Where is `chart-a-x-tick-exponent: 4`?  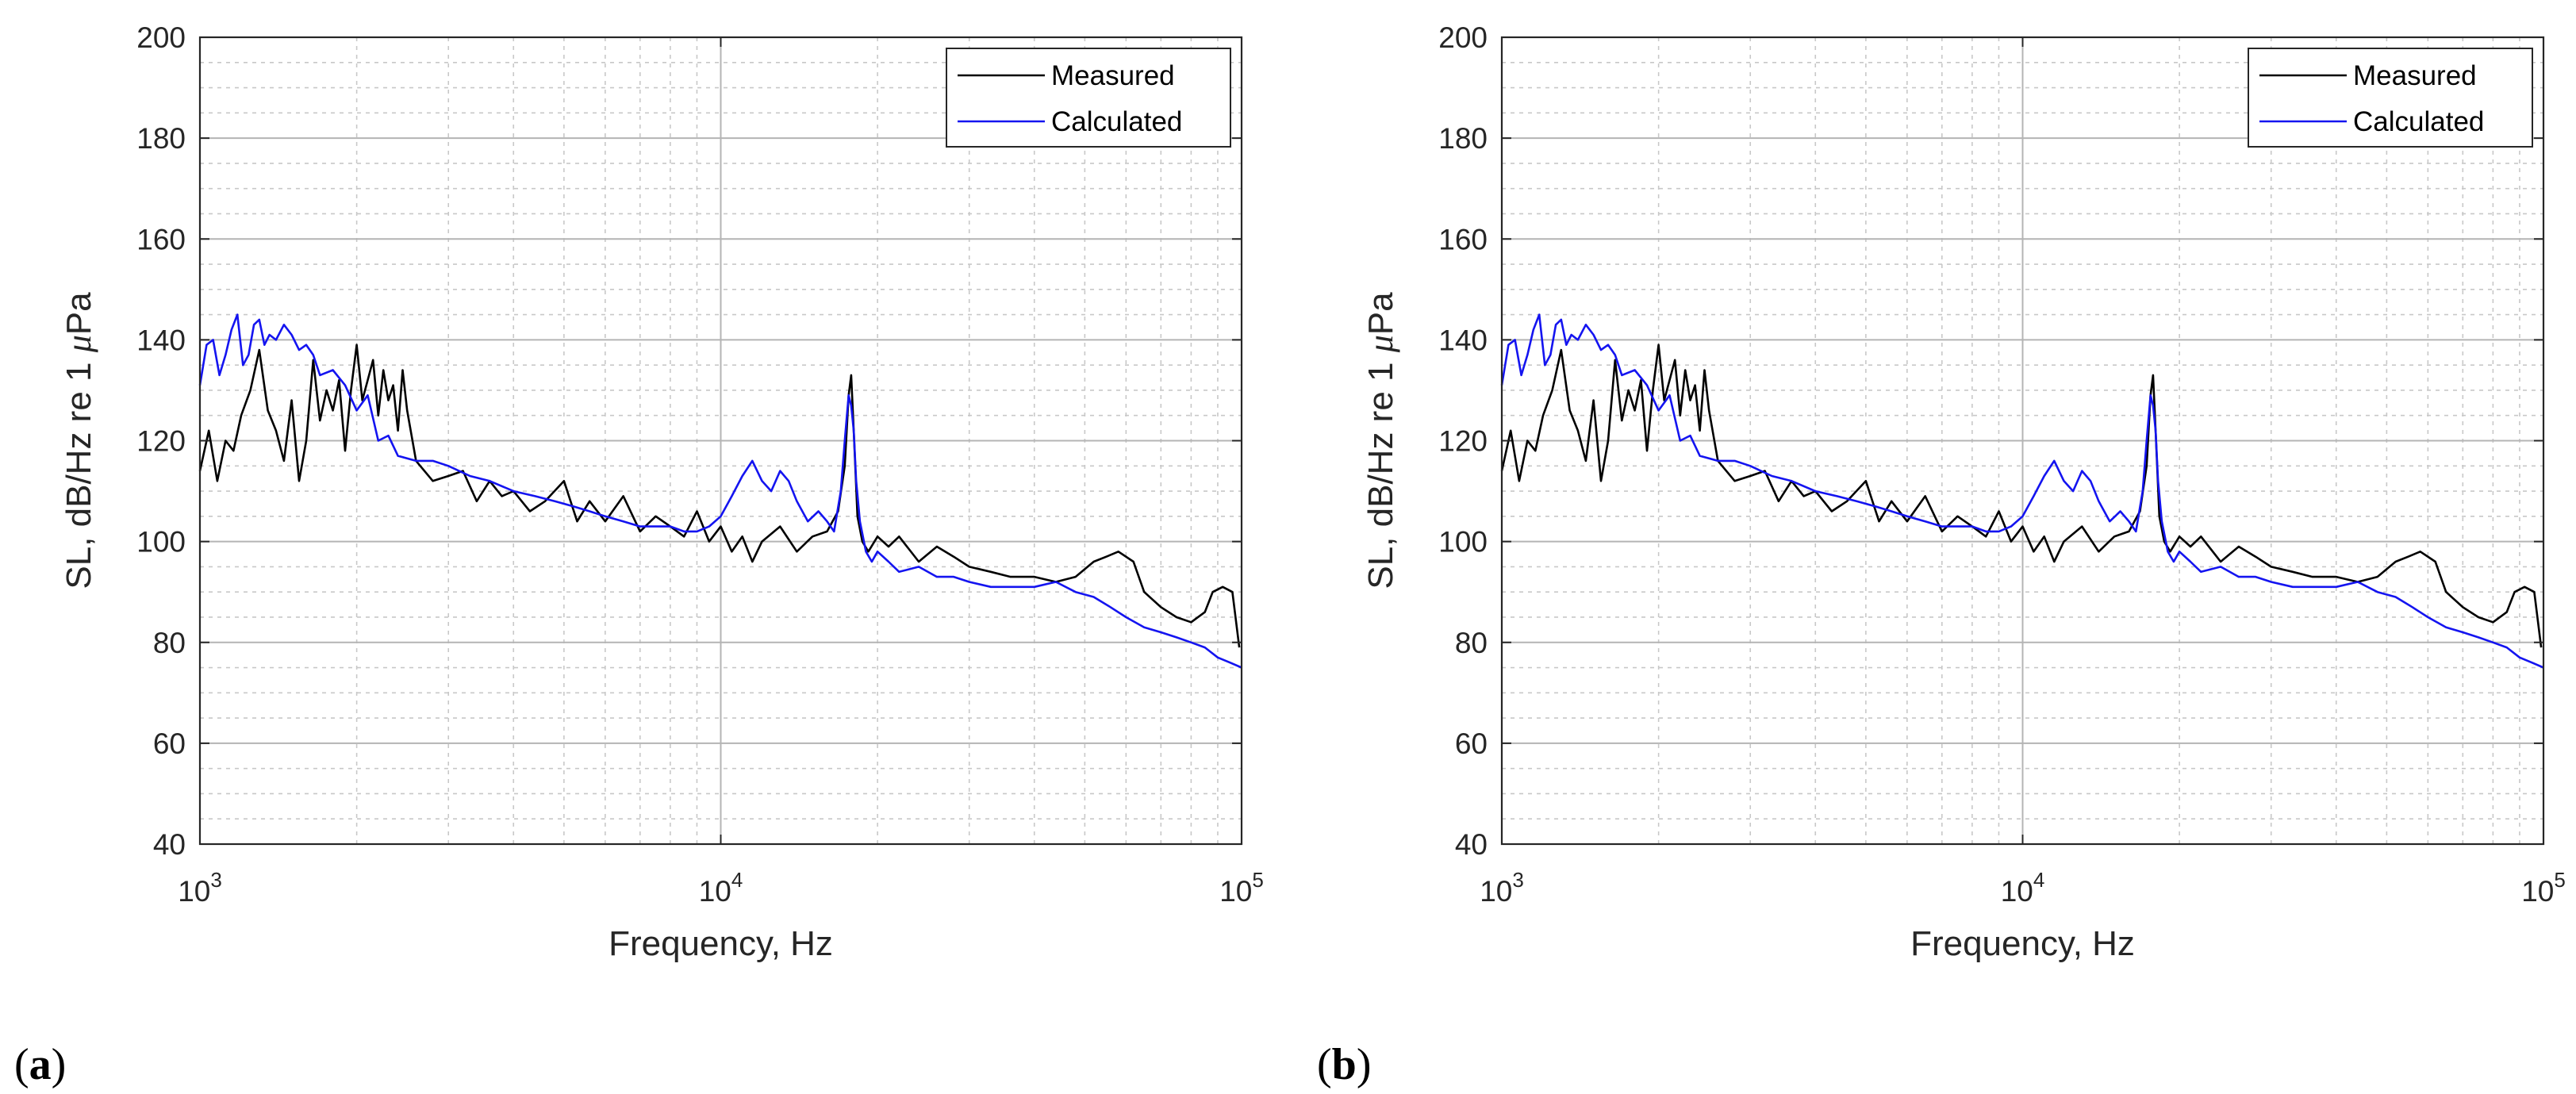 chart-a-x-tick-exponent: 4 is located at coordinates (737, 880).